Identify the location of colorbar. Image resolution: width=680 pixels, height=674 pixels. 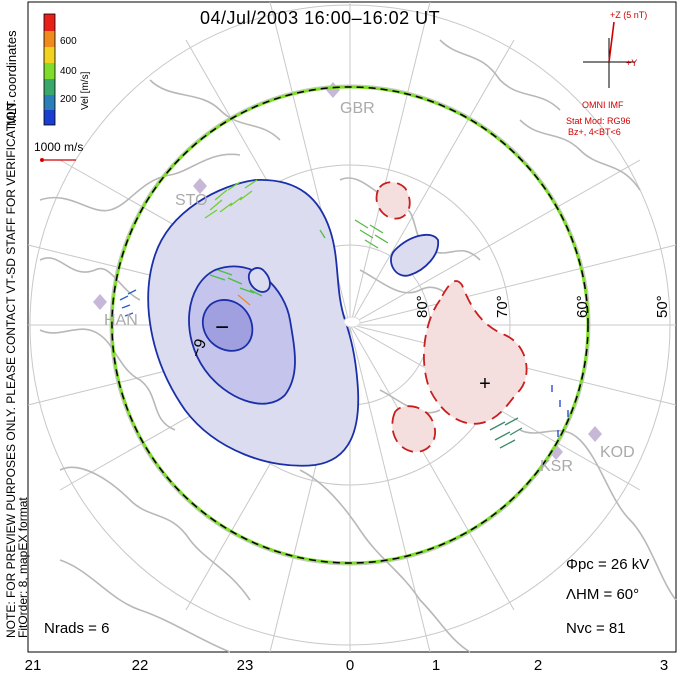
(49, 69).